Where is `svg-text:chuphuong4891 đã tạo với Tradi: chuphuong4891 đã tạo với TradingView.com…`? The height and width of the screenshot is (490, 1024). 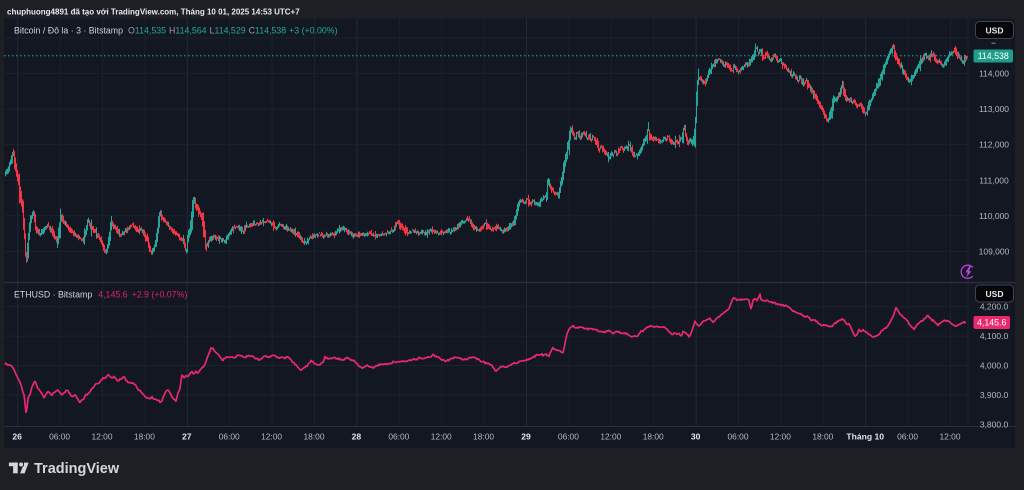
svg-text:chuphuong4891 đã tạo với Tradi: chuphuong4891 đã tạo với TradingView.com… is located at coordinates (153, 11).